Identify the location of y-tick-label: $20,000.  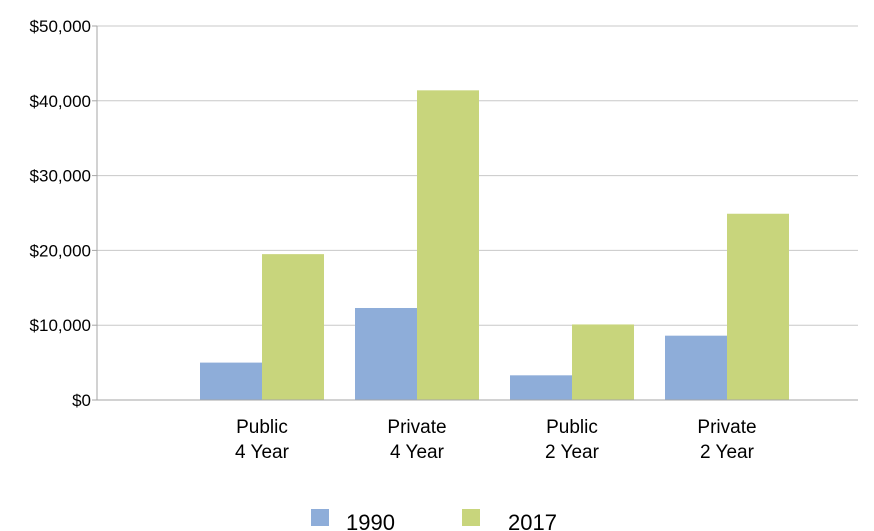
(60, 250).